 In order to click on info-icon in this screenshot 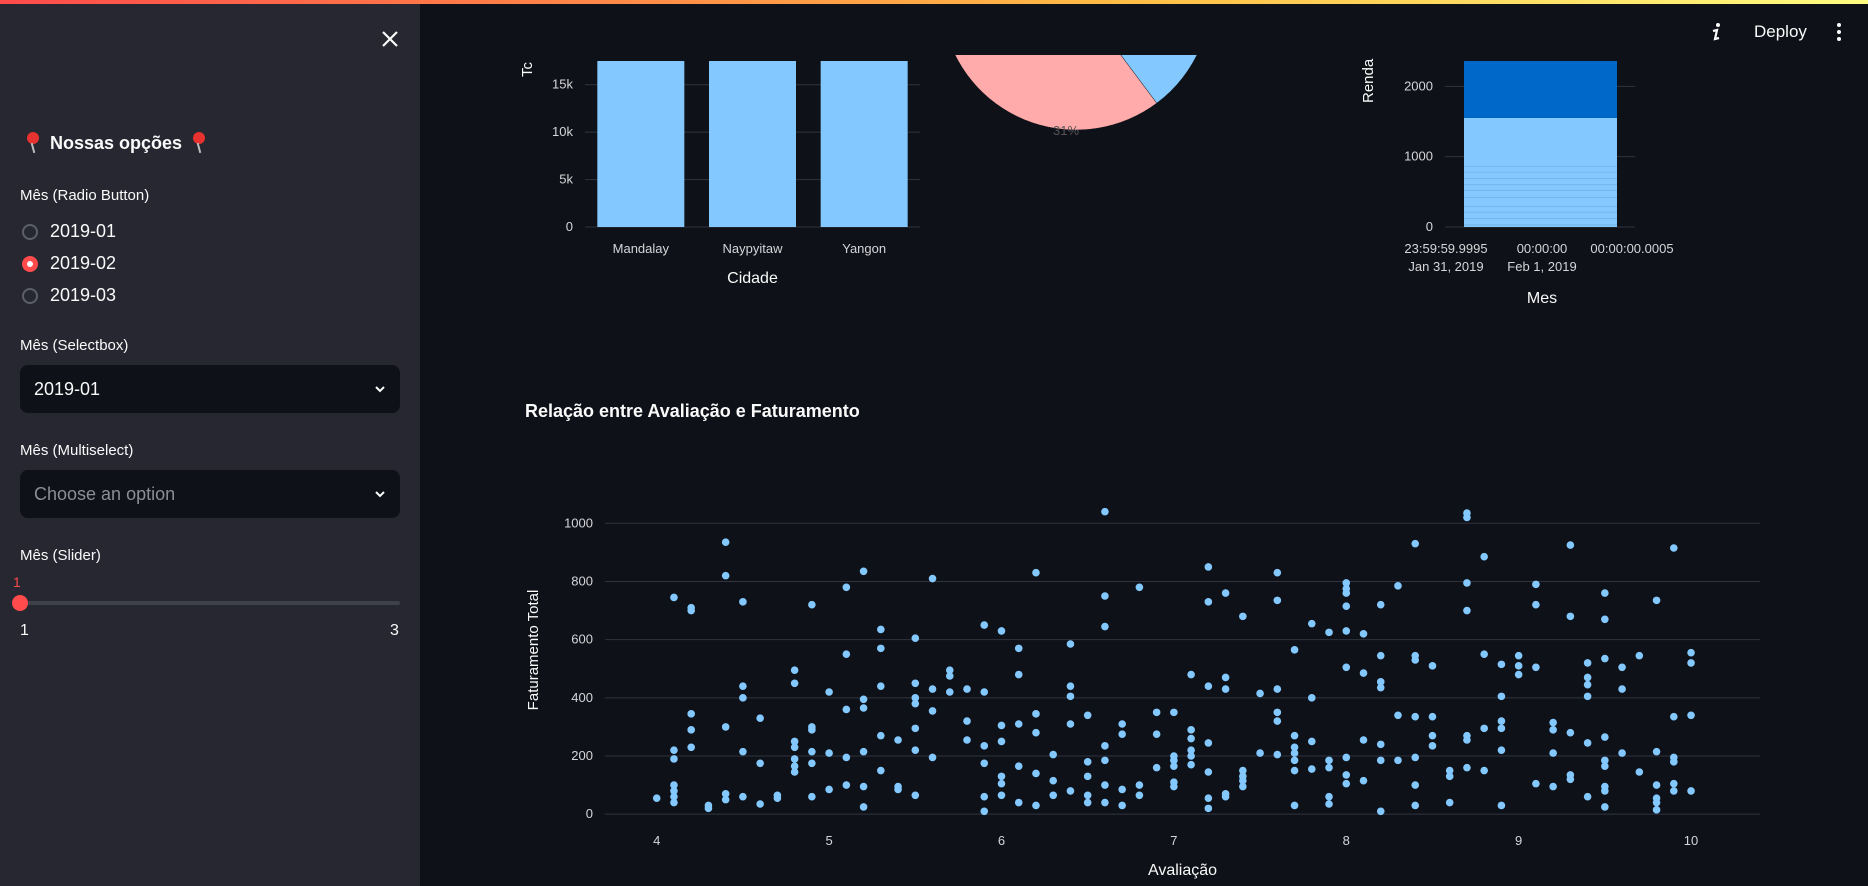, I will do `click(1716, 35)`.